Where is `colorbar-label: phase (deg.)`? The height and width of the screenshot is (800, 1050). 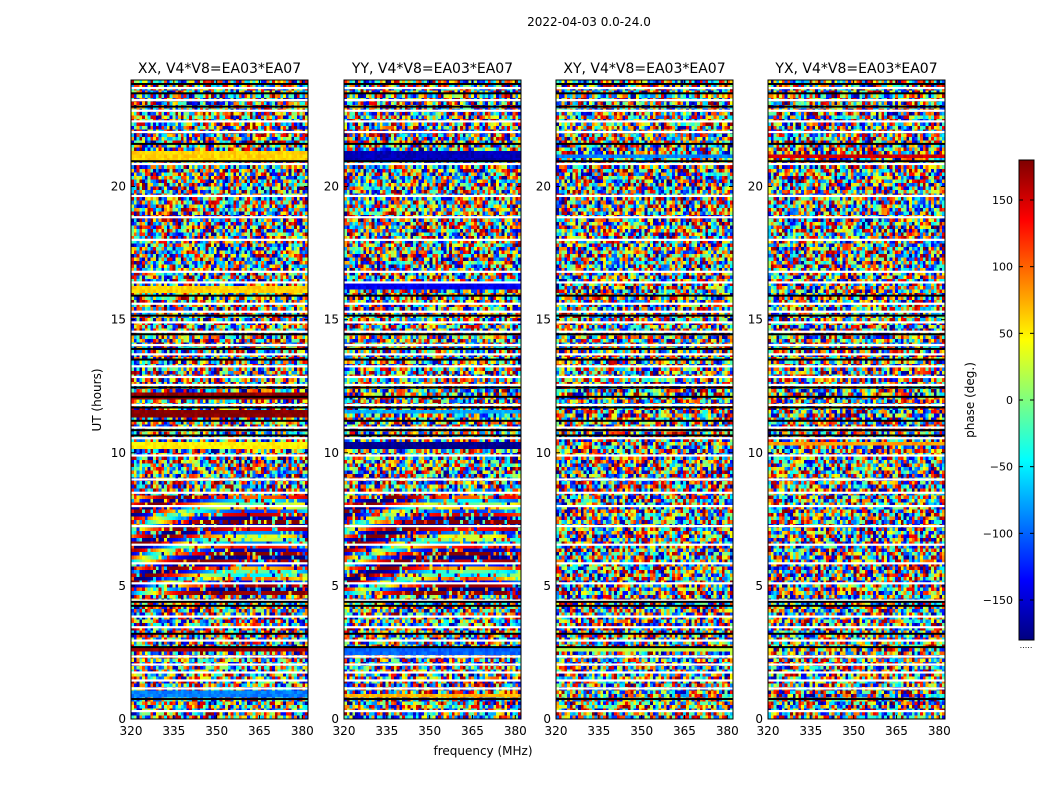 colorbar-label: phase (deg.) is located at coordinates (970, 400).